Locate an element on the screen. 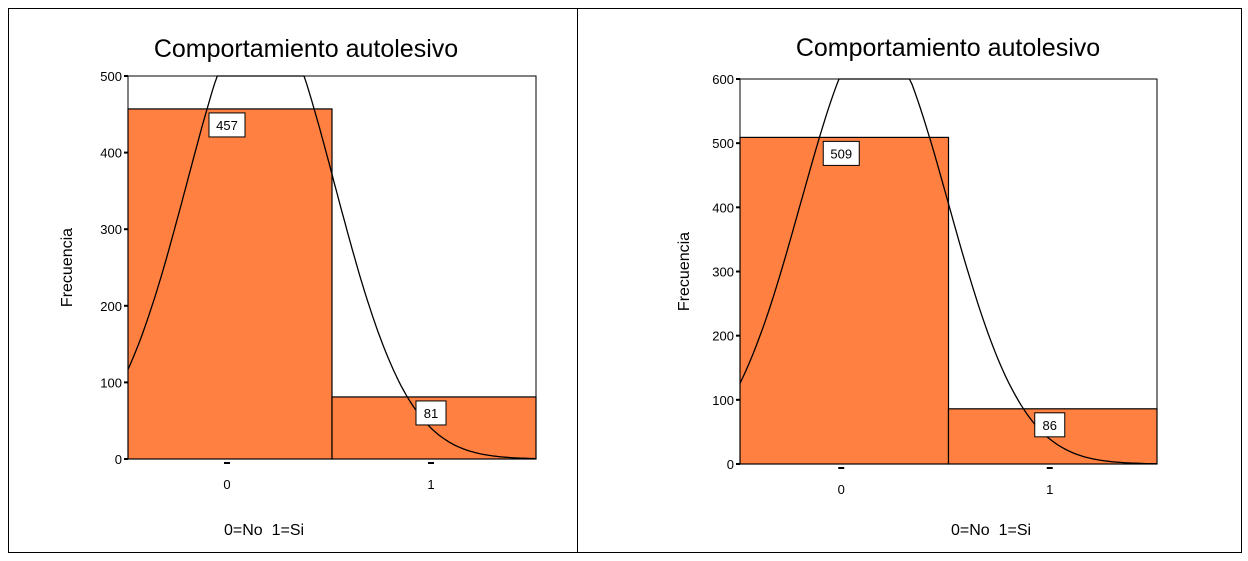 The height and width of the screenshot is (561, 1248). data-label: 509 is located at coordinates (841, 153).